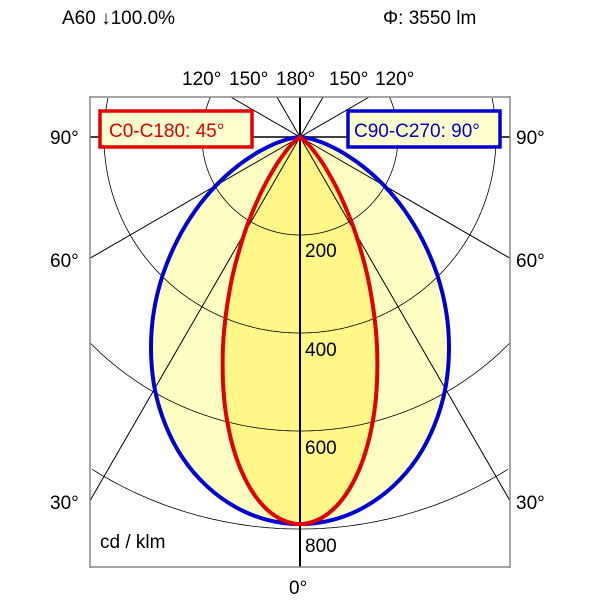 The image size is (600, 600). I want to click on legend-label-c90-c270: C90-C270: 90°, so click(417, 131).